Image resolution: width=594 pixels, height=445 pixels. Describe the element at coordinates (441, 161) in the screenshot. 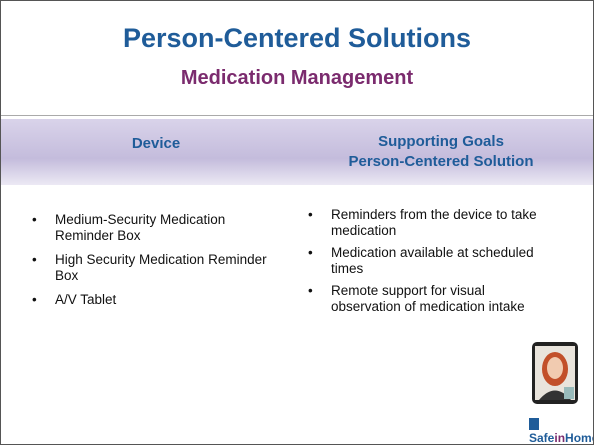

I see `column-header-line: Person-Centered Solution` at that location.